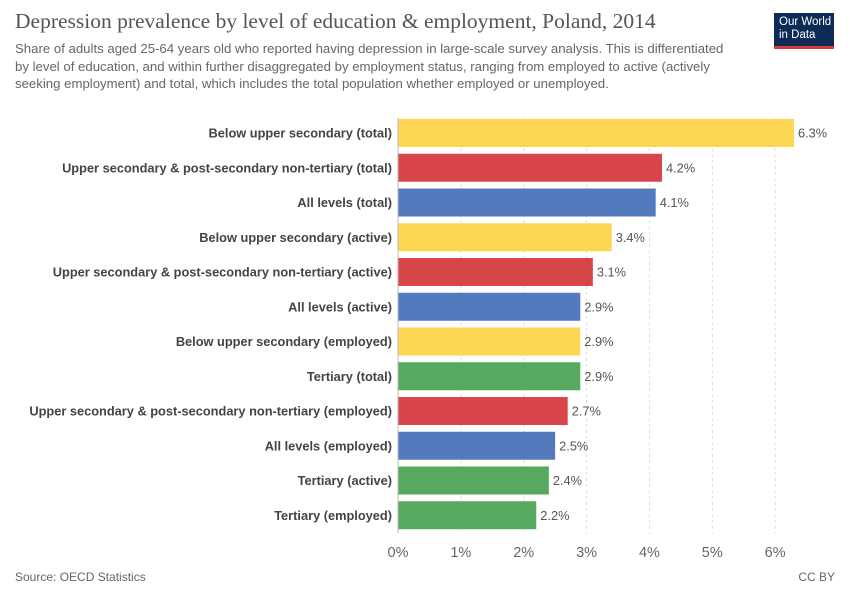 Image resolution: width=850 pixels, height=600 pixels. Describe the element at coordinates (674, 202) in the screenshot. I see `data-label: 4.1%` at that location.